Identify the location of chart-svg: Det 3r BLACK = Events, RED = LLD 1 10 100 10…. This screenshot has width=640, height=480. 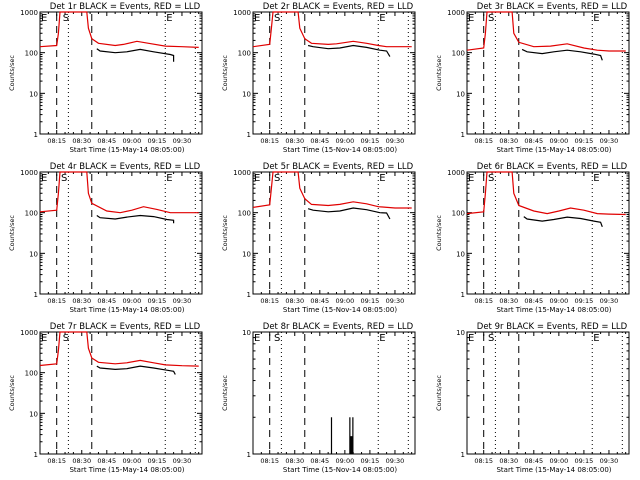
(532, 78).